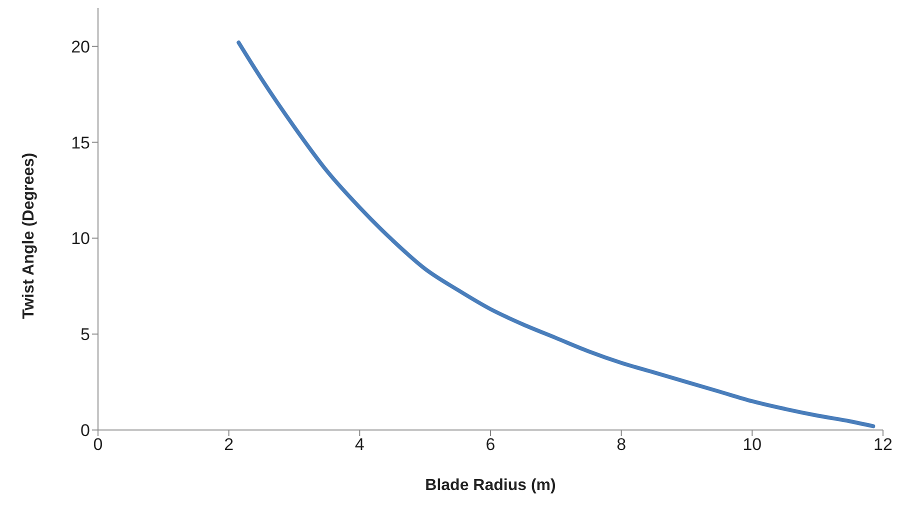 This screenshot has height=526, width=909. Describe the element at coordinates (490, 485) in the screenshot. I see `x-axis-title: Blade Radius (m)` at that location.